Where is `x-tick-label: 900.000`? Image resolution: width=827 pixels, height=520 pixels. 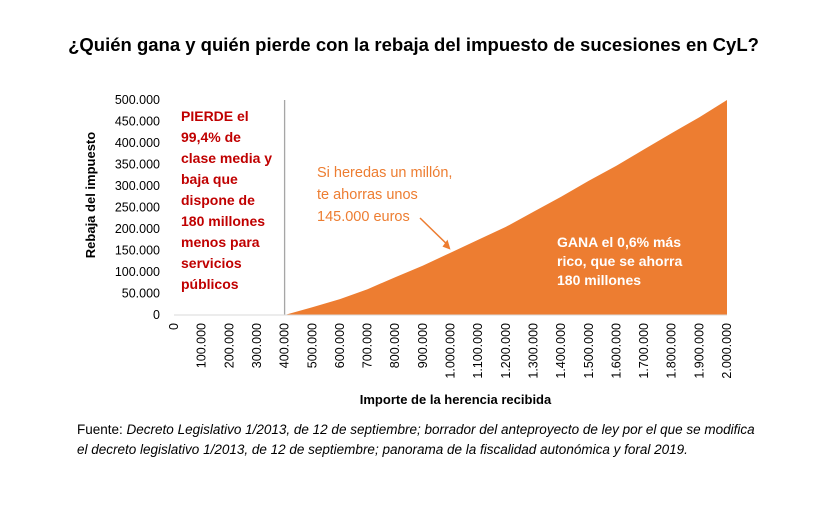 x-tick-label: 900.000 is located at coordinates (423, 345).